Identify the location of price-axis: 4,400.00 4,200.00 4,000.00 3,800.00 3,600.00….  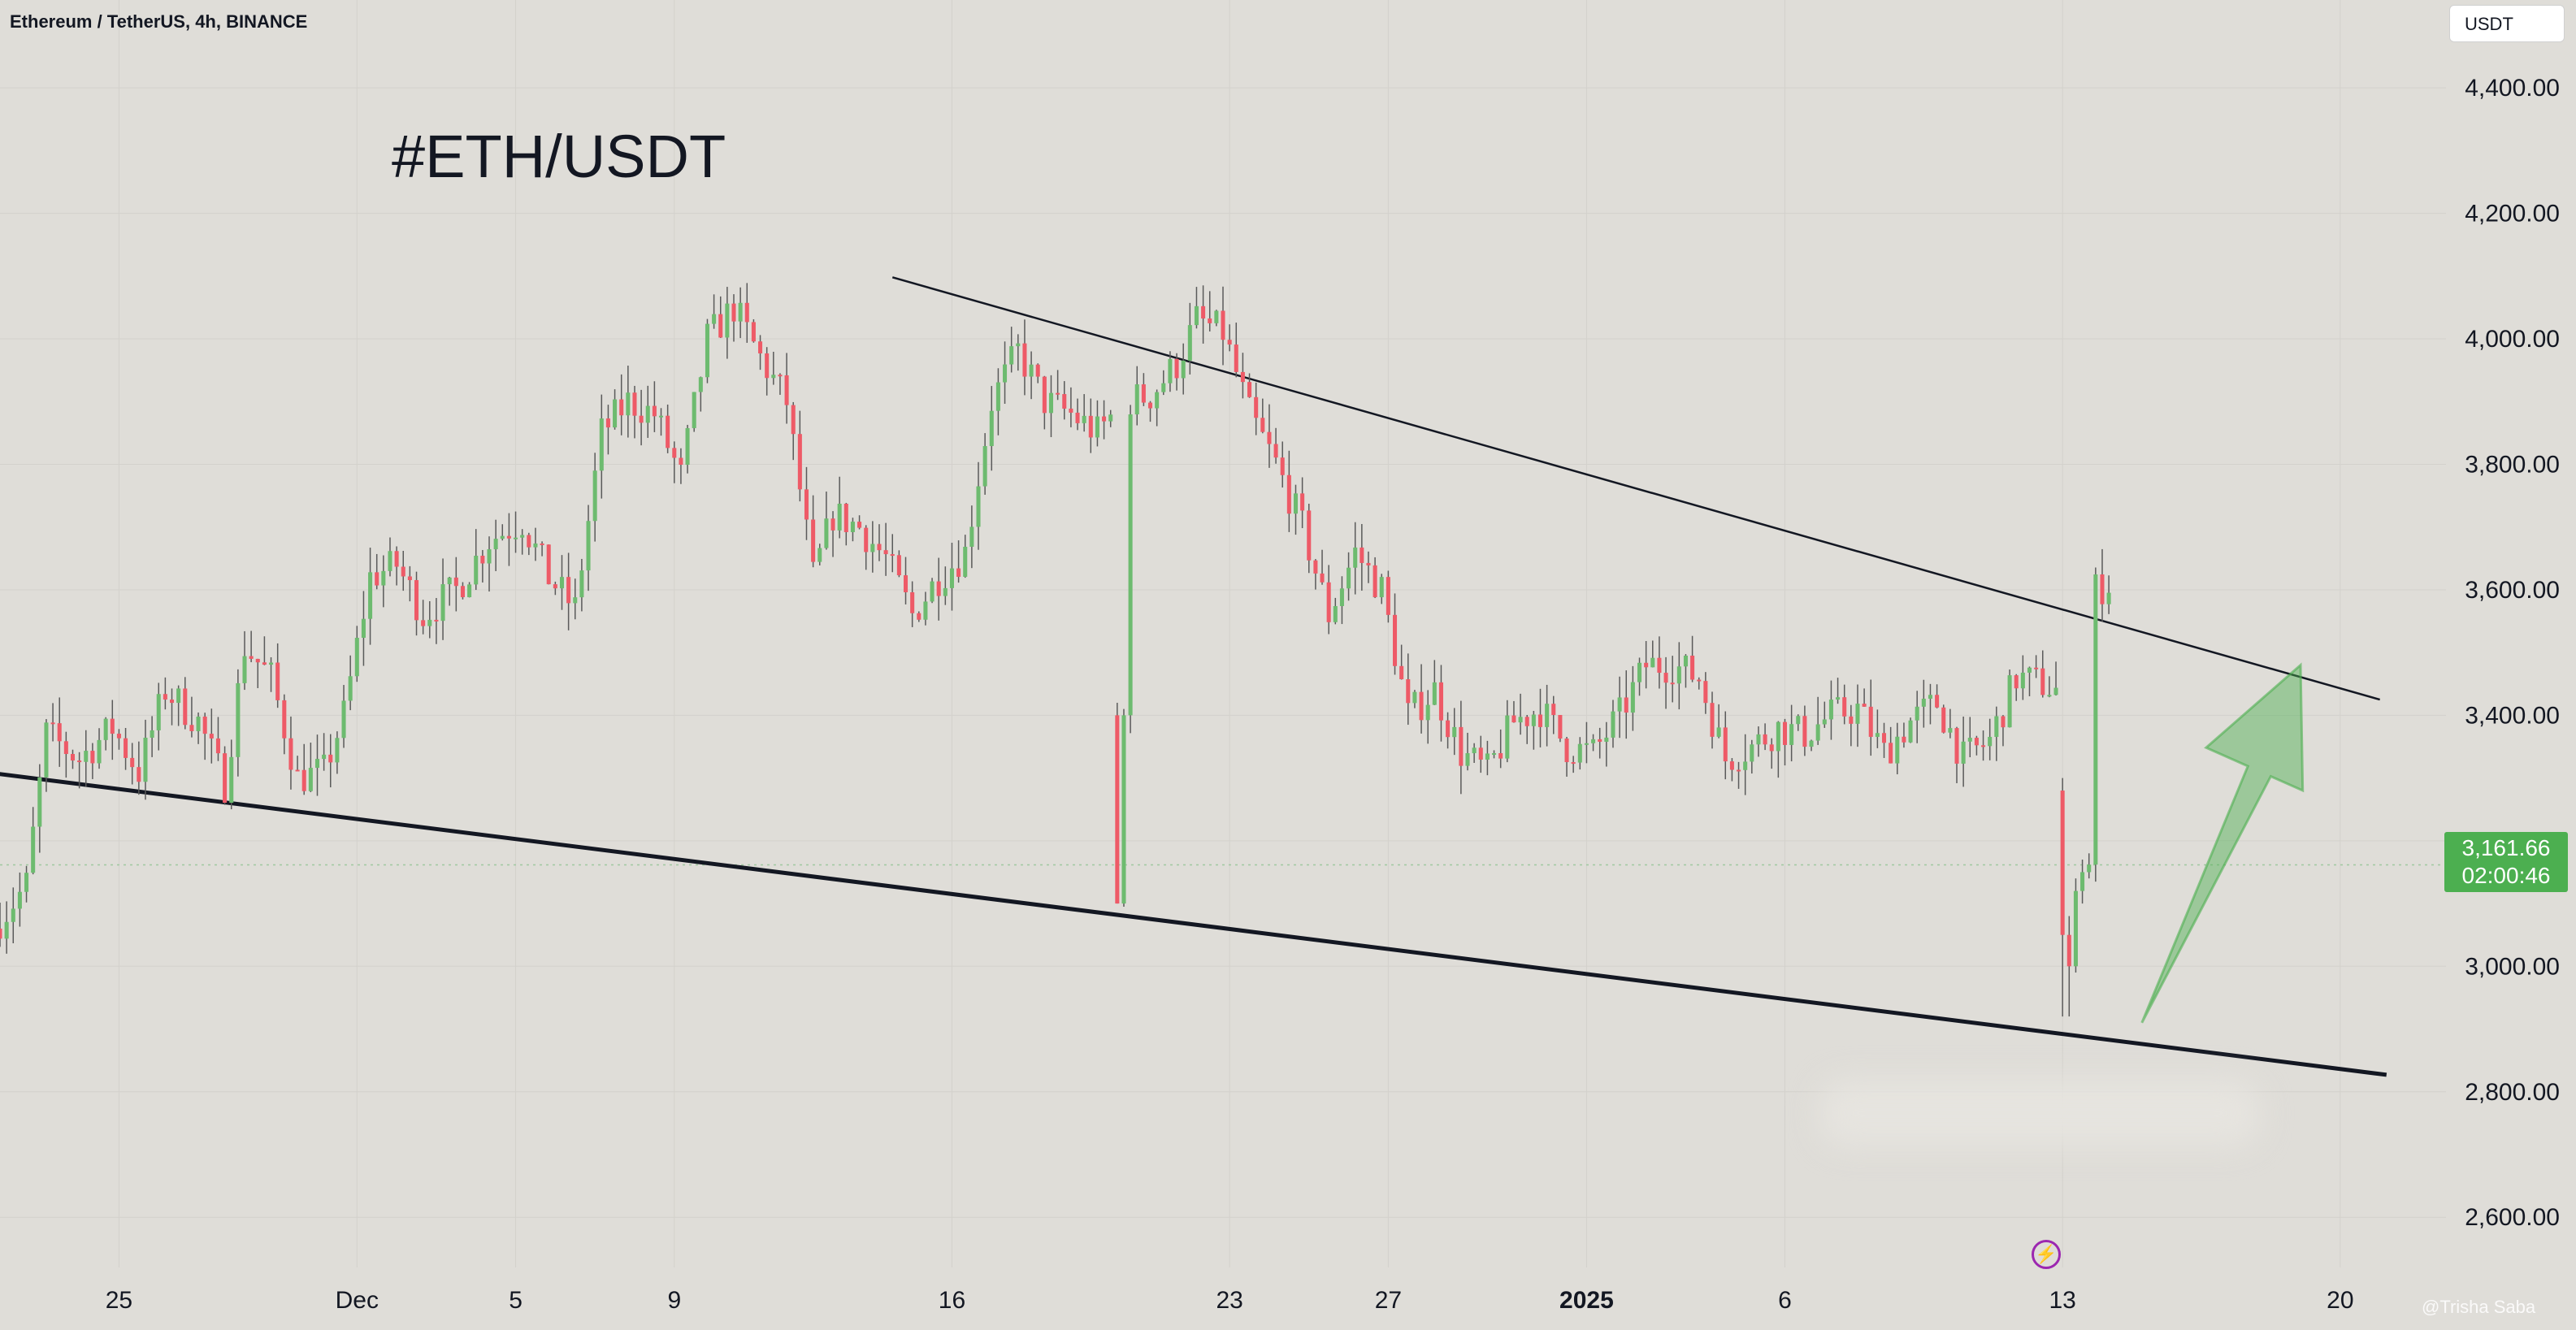
(2512, 653).